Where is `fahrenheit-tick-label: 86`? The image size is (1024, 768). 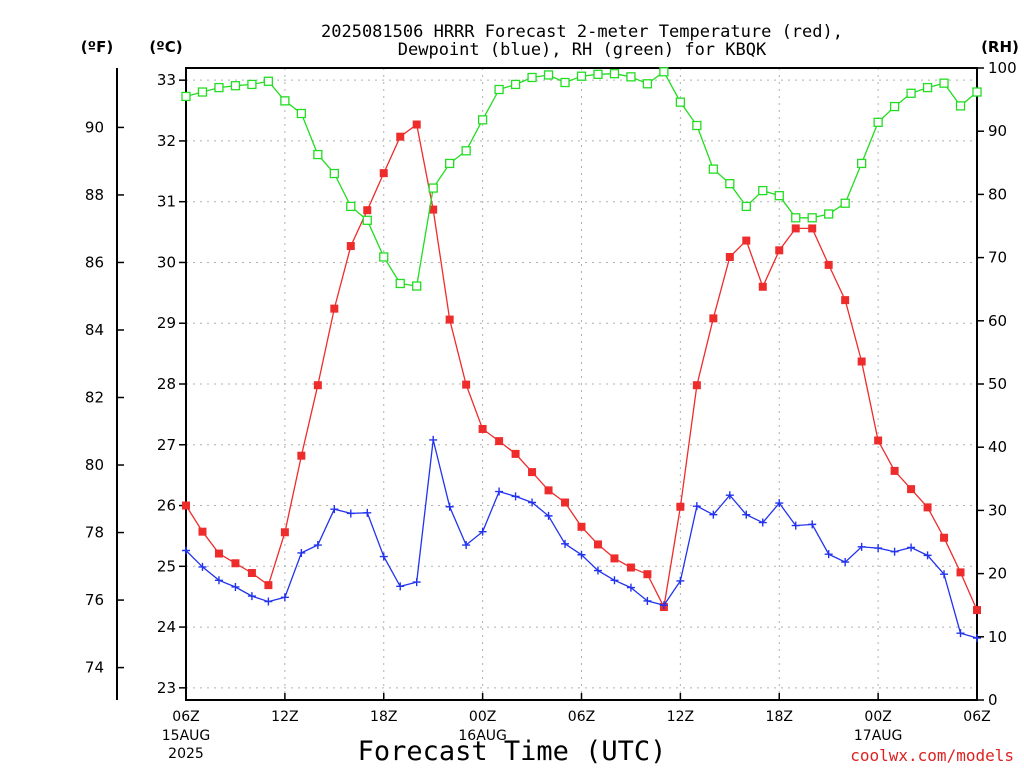 fahrenheit-tick-label: 86 is located at coordinates (94, 262).